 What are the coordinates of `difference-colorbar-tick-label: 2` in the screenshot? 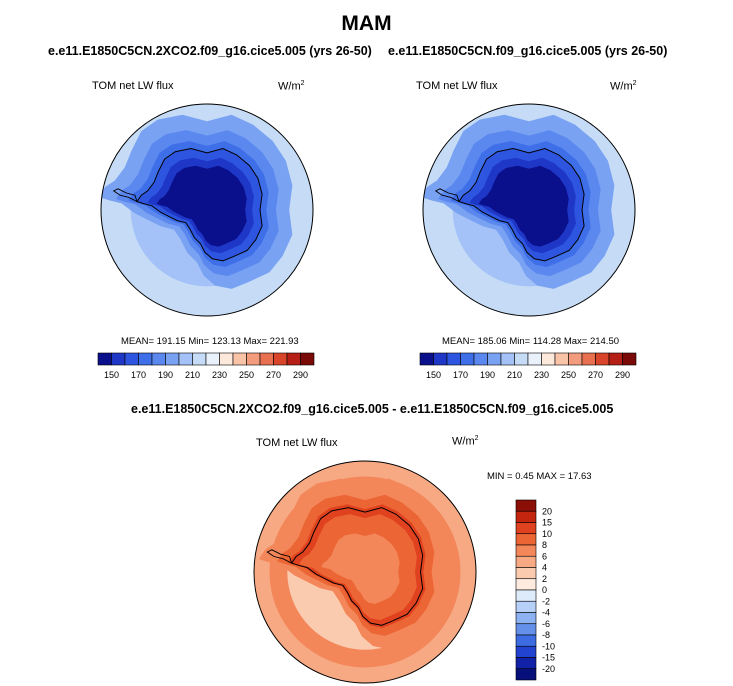 It's located at (544, 579).